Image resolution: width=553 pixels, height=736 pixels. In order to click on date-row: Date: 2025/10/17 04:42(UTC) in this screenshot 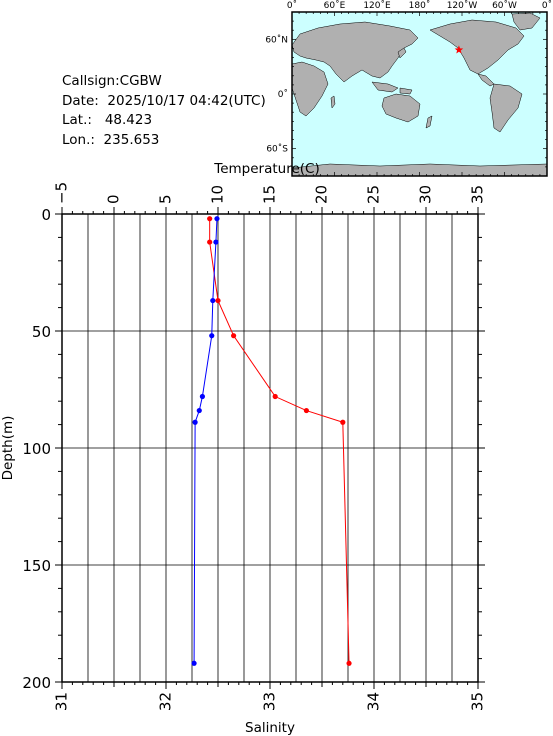, I will do `click(164, 102)`.